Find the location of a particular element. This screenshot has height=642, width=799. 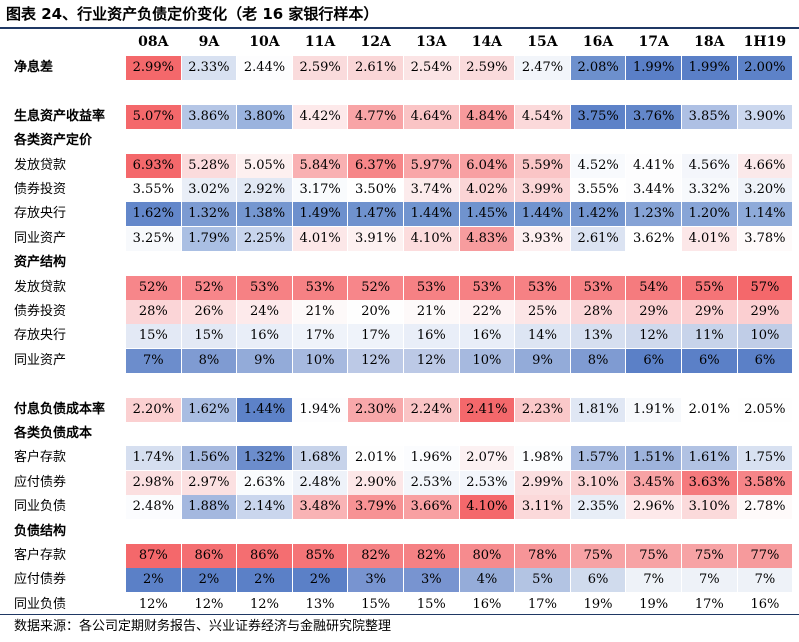

row-label: 各类资产定价 is located at coordinates (53, 141).